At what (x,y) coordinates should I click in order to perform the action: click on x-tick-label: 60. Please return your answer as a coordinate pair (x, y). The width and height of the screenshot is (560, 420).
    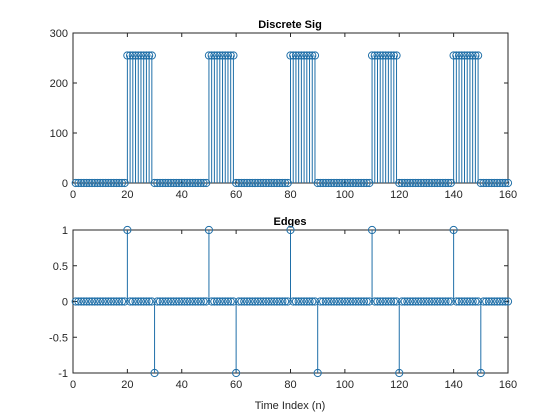
    Looking at the image, I should click on (236, 385).